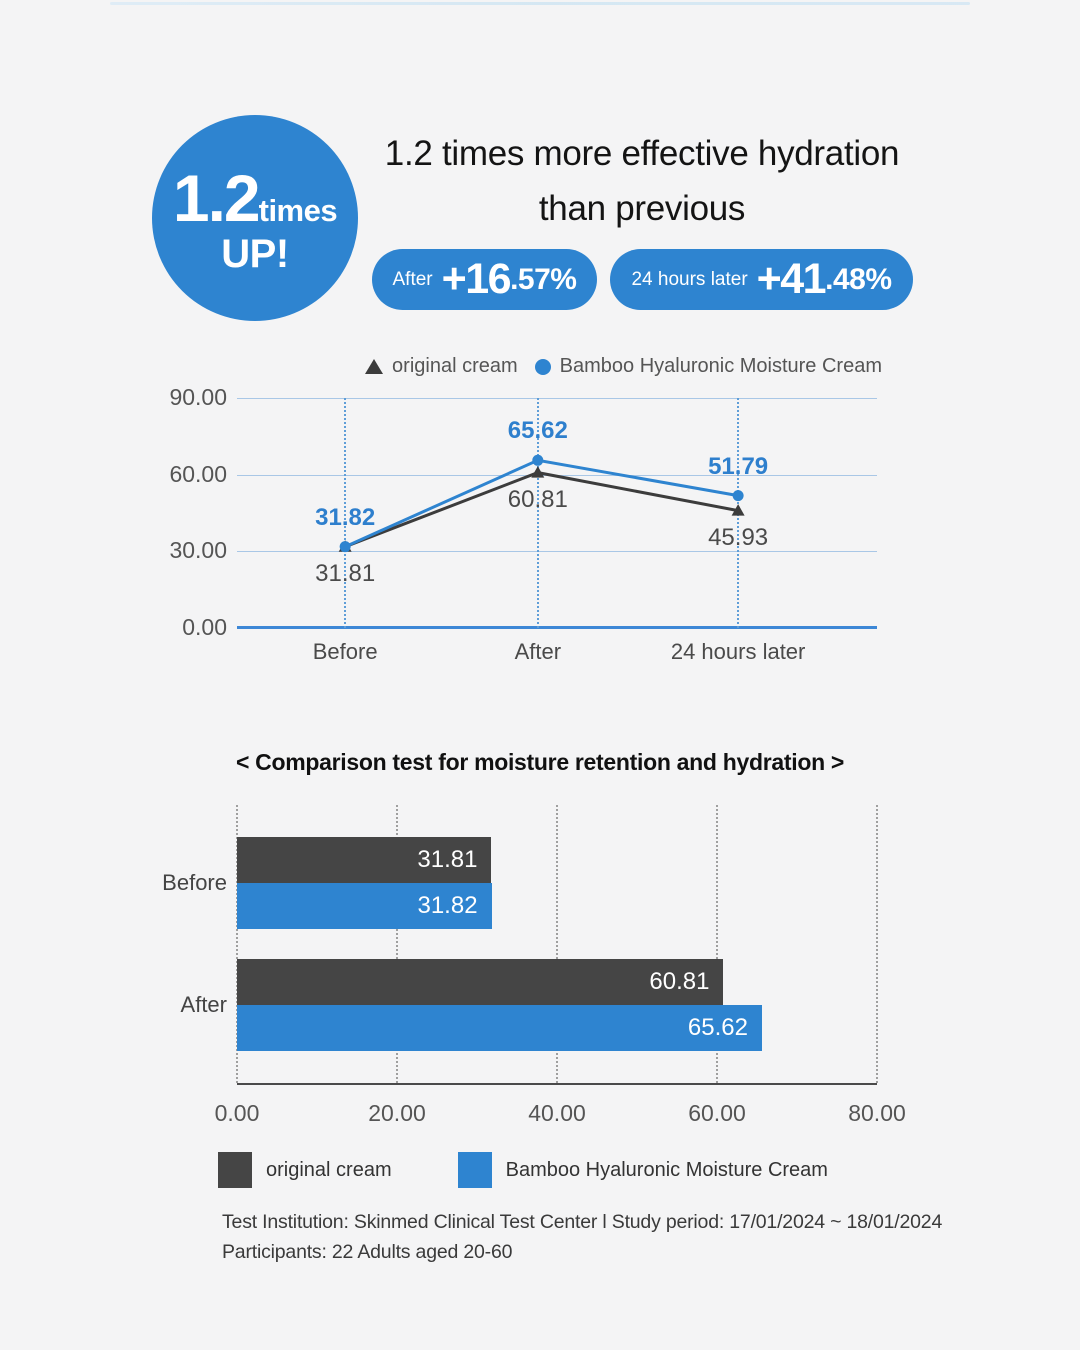  Describe the element at coordinates (791, 279) in the screenshot. I see `pill-value-big: +41` at that location.